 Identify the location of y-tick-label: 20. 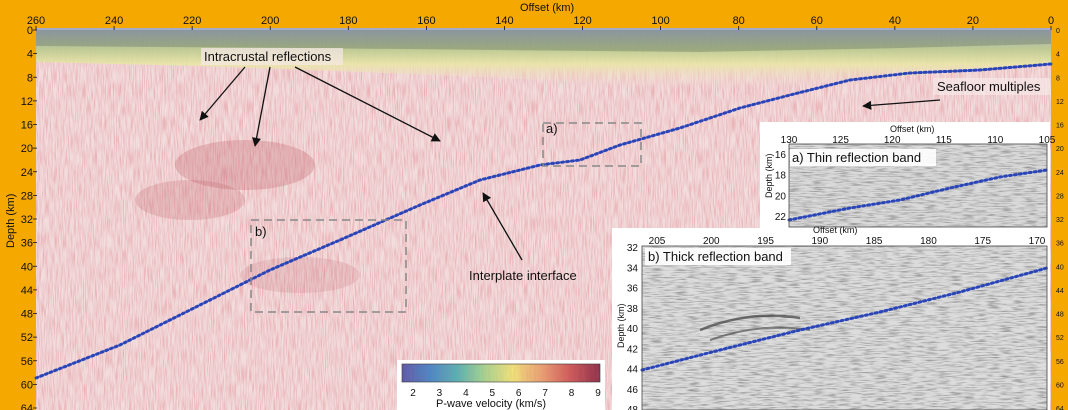
(27, 149).